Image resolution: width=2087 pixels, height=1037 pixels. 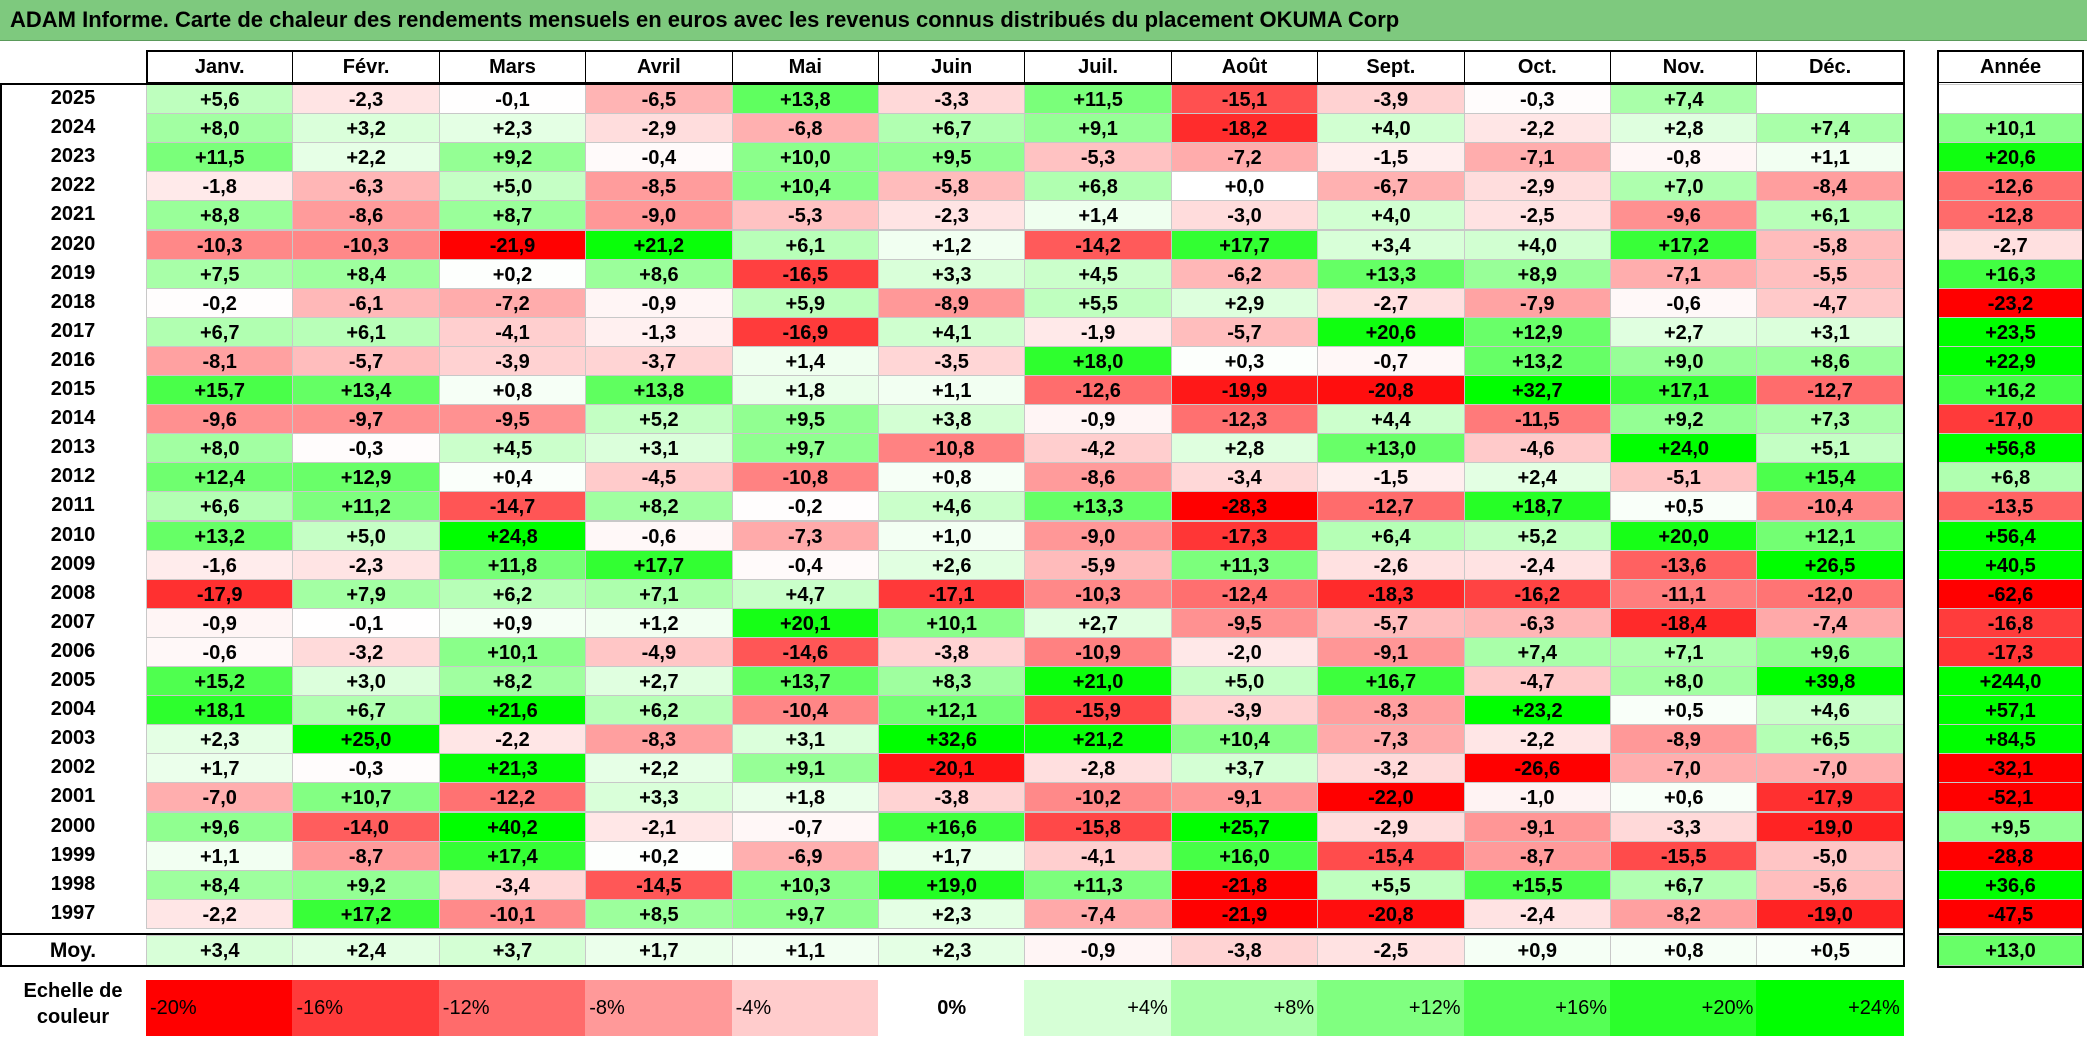 What do you see at coordinates (1830, 535) in the screenshot?
I see `heatmap-cell: +12,1` at bounding box center [1830, 535].